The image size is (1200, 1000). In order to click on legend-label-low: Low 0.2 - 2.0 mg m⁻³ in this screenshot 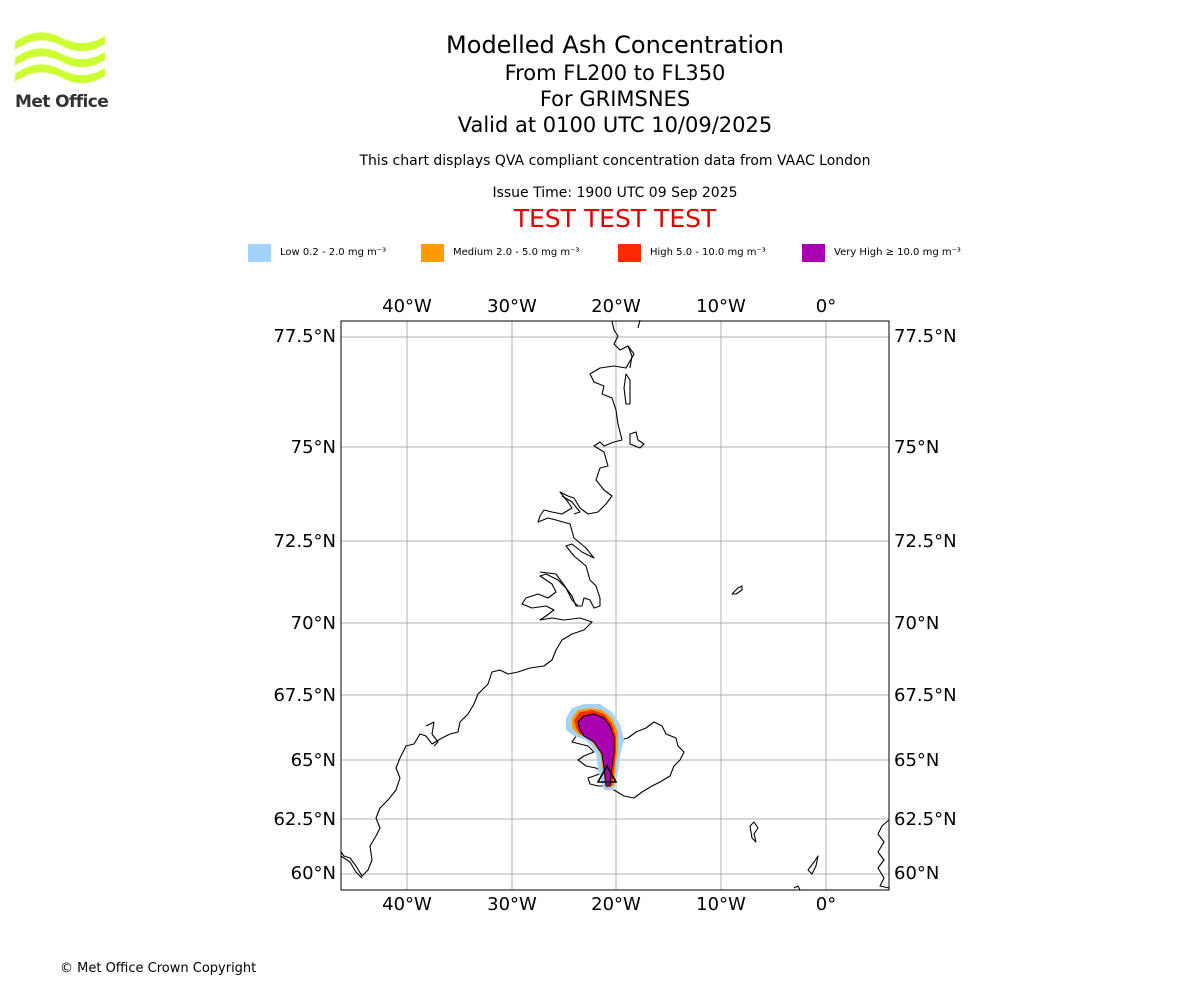, I will do `click(333, 252)`.